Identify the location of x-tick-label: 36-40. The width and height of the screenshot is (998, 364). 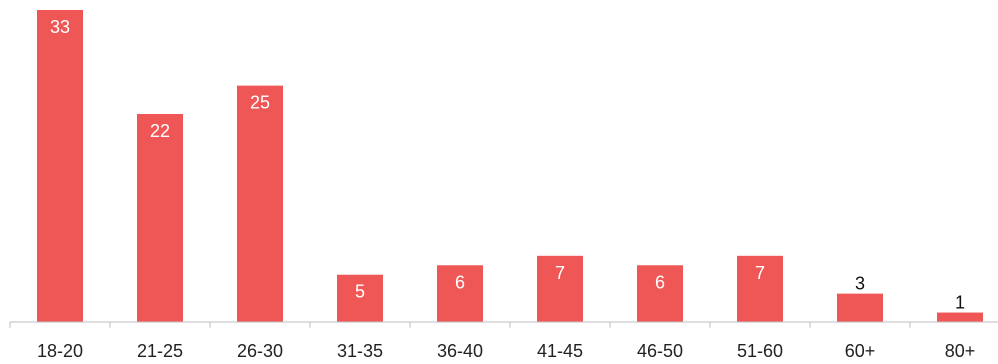
(460, 351).